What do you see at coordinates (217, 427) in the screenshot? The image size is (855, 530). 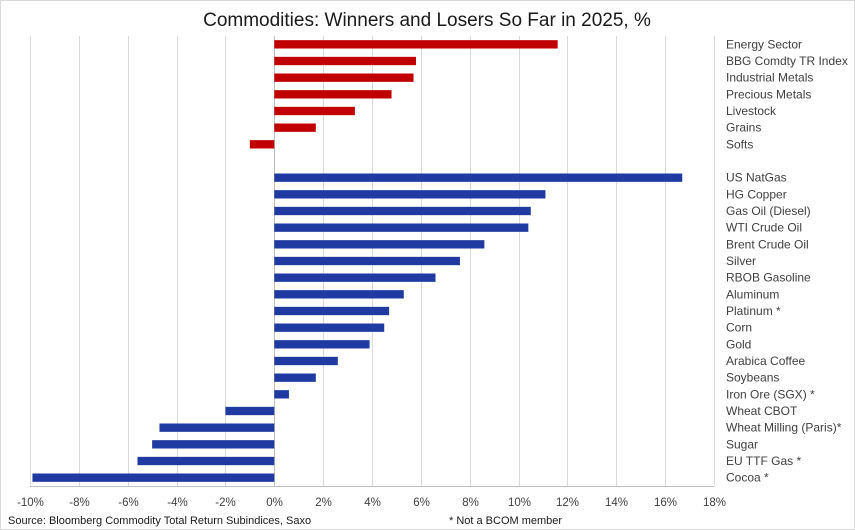 I see `bar-wheat-milling-paris` at bounding box center [217, 427].